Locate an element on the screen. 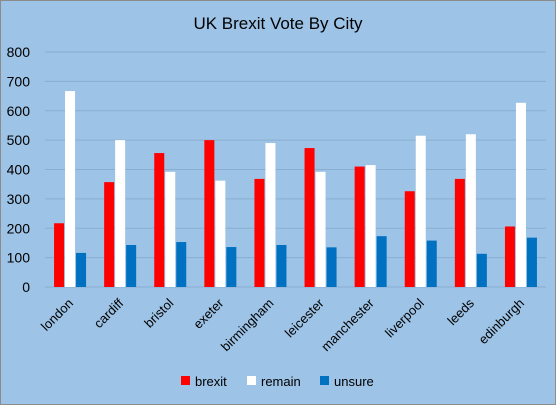 This screenshot has height=405, width=556. x-tick-label: exeter is located at coordinates (208, 313).